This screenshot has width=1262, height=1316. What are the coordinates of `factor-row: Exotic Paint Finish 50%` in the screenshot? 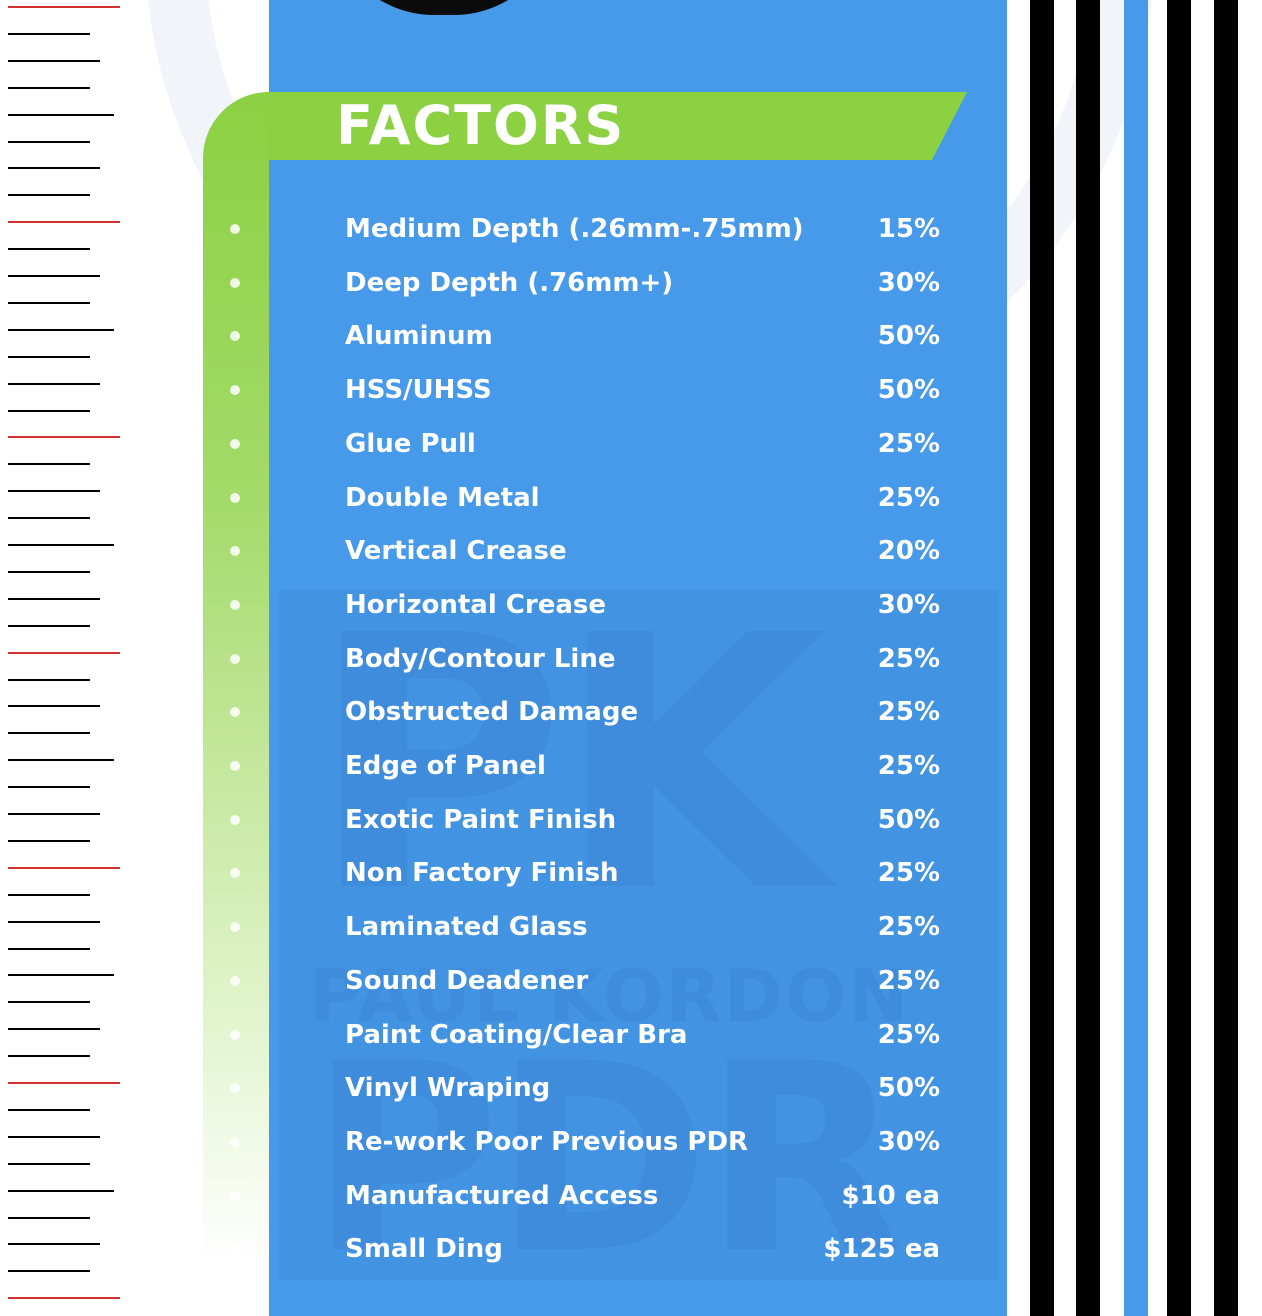 It's located at (500, 820).